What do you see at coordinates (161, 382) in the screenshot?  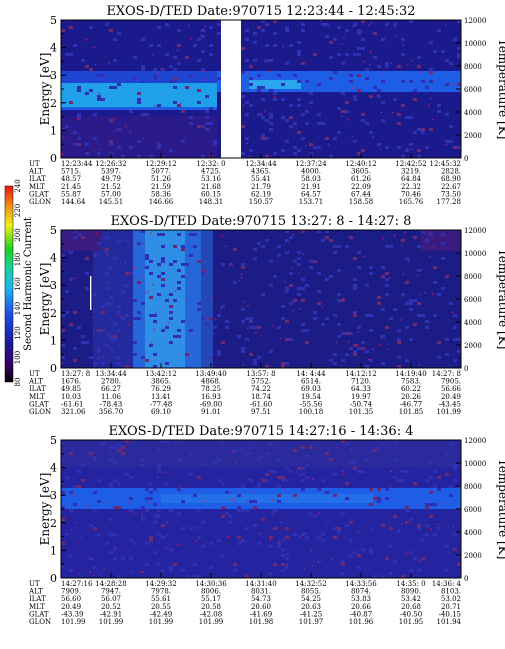 I see `orbit-value: 3865.` at bounding box center [161, 382].